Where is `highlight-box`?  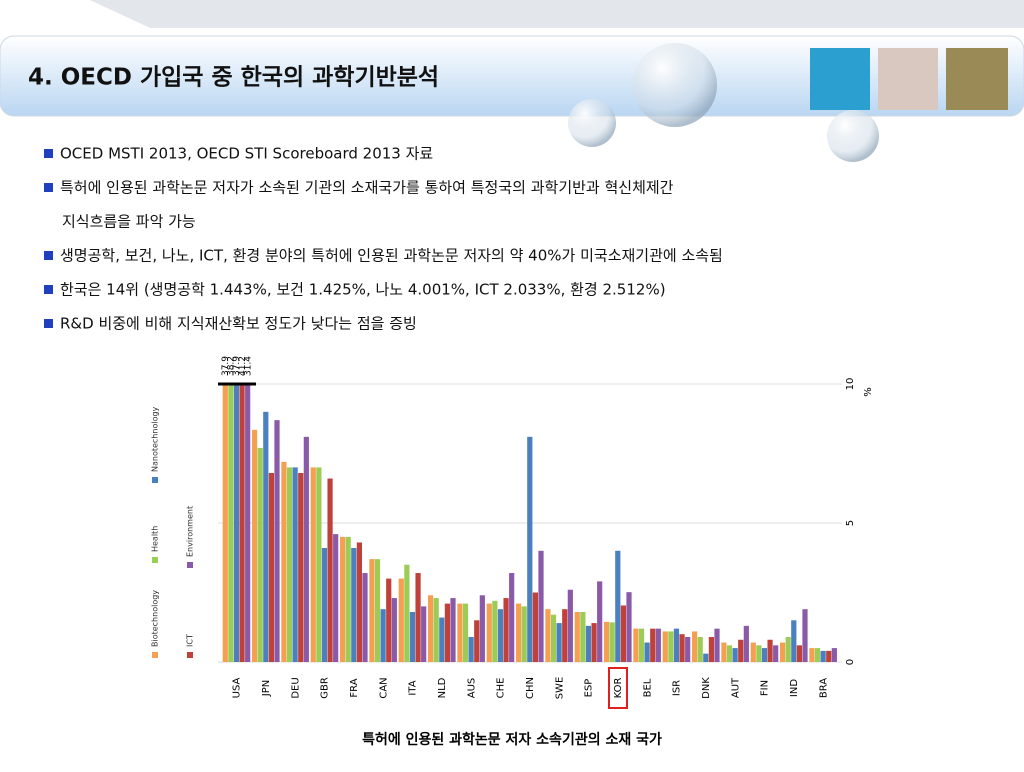 highlight-box is located at coordinates (618, 688).